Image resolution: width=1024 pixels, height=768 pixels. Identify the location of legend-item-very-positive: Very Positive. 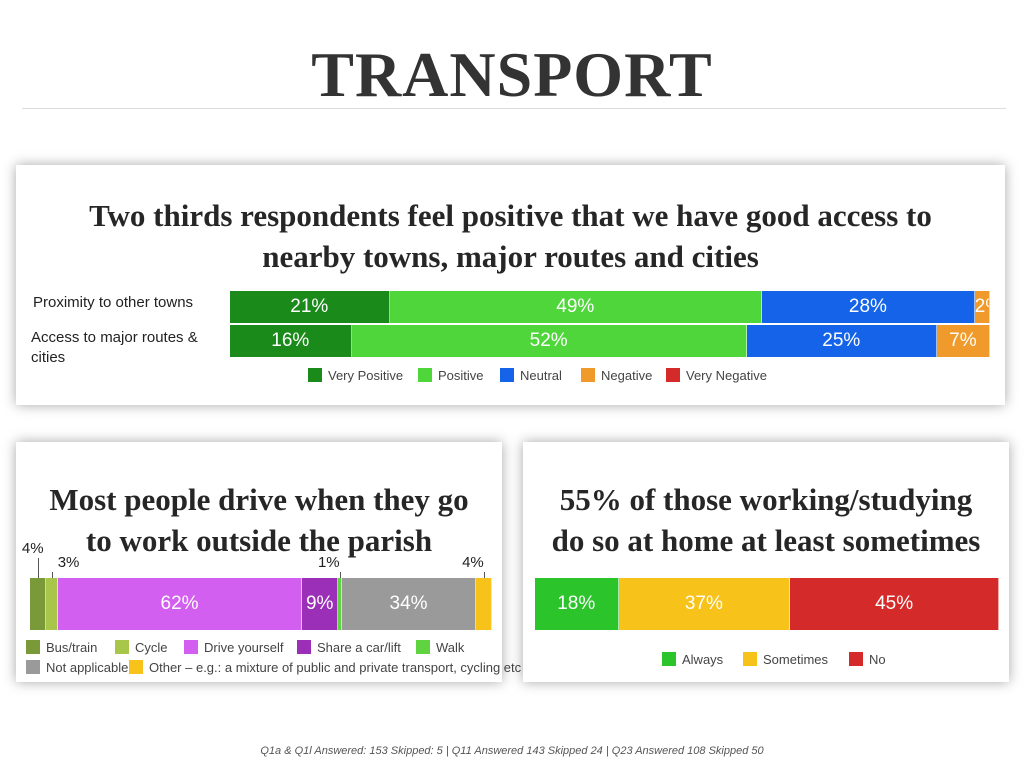
(355, 375).